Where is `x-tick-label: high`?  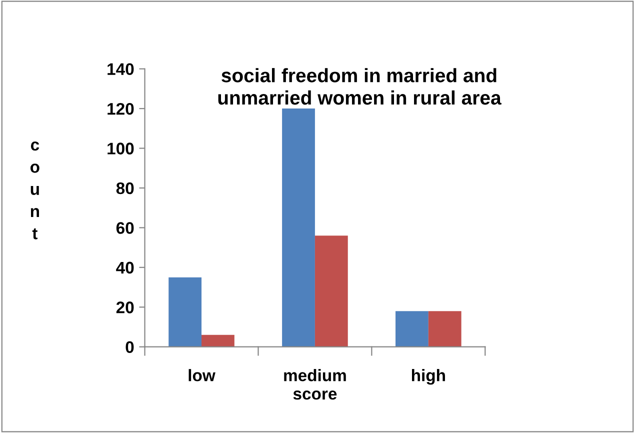
x-tick-label: high is located at coordinates (428, 377).